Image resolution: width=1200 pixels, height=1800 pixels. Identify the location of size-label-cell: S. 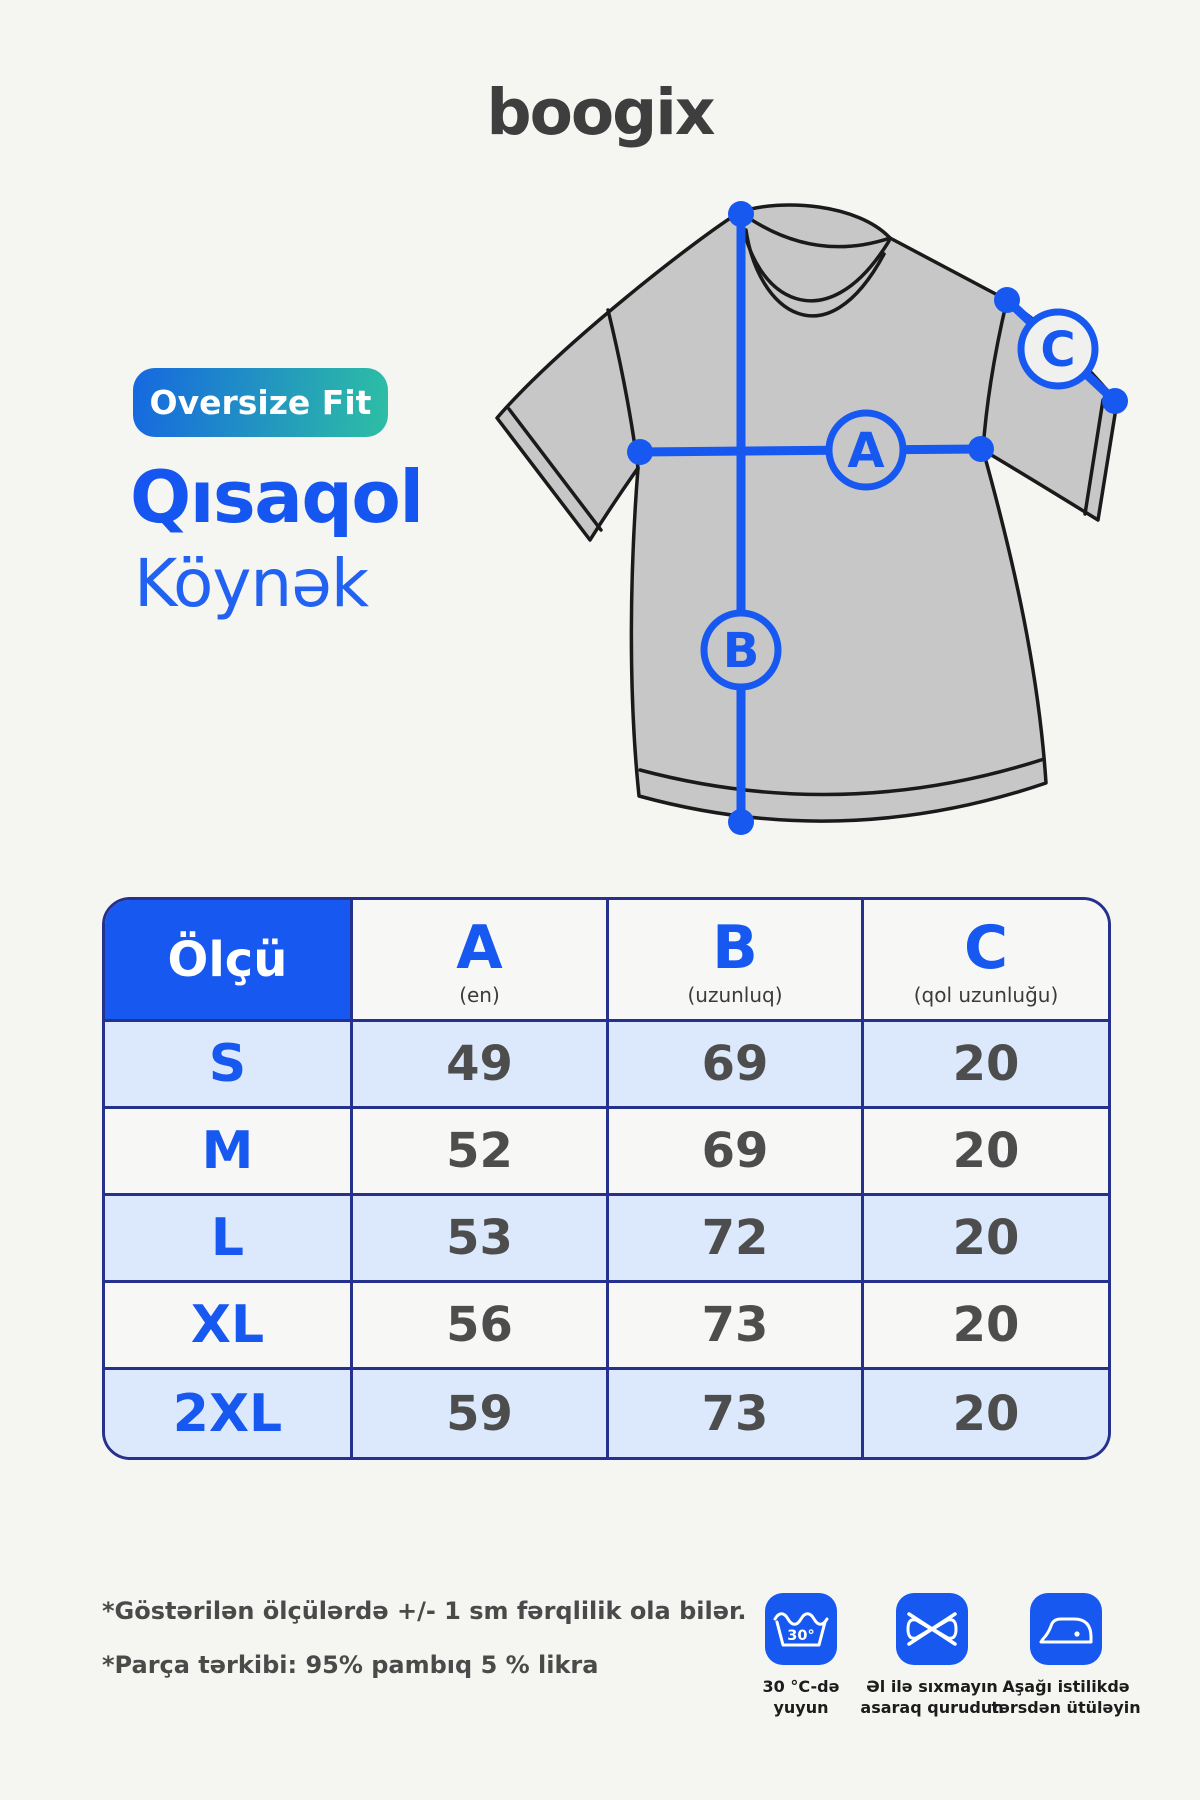
(229, 1065).